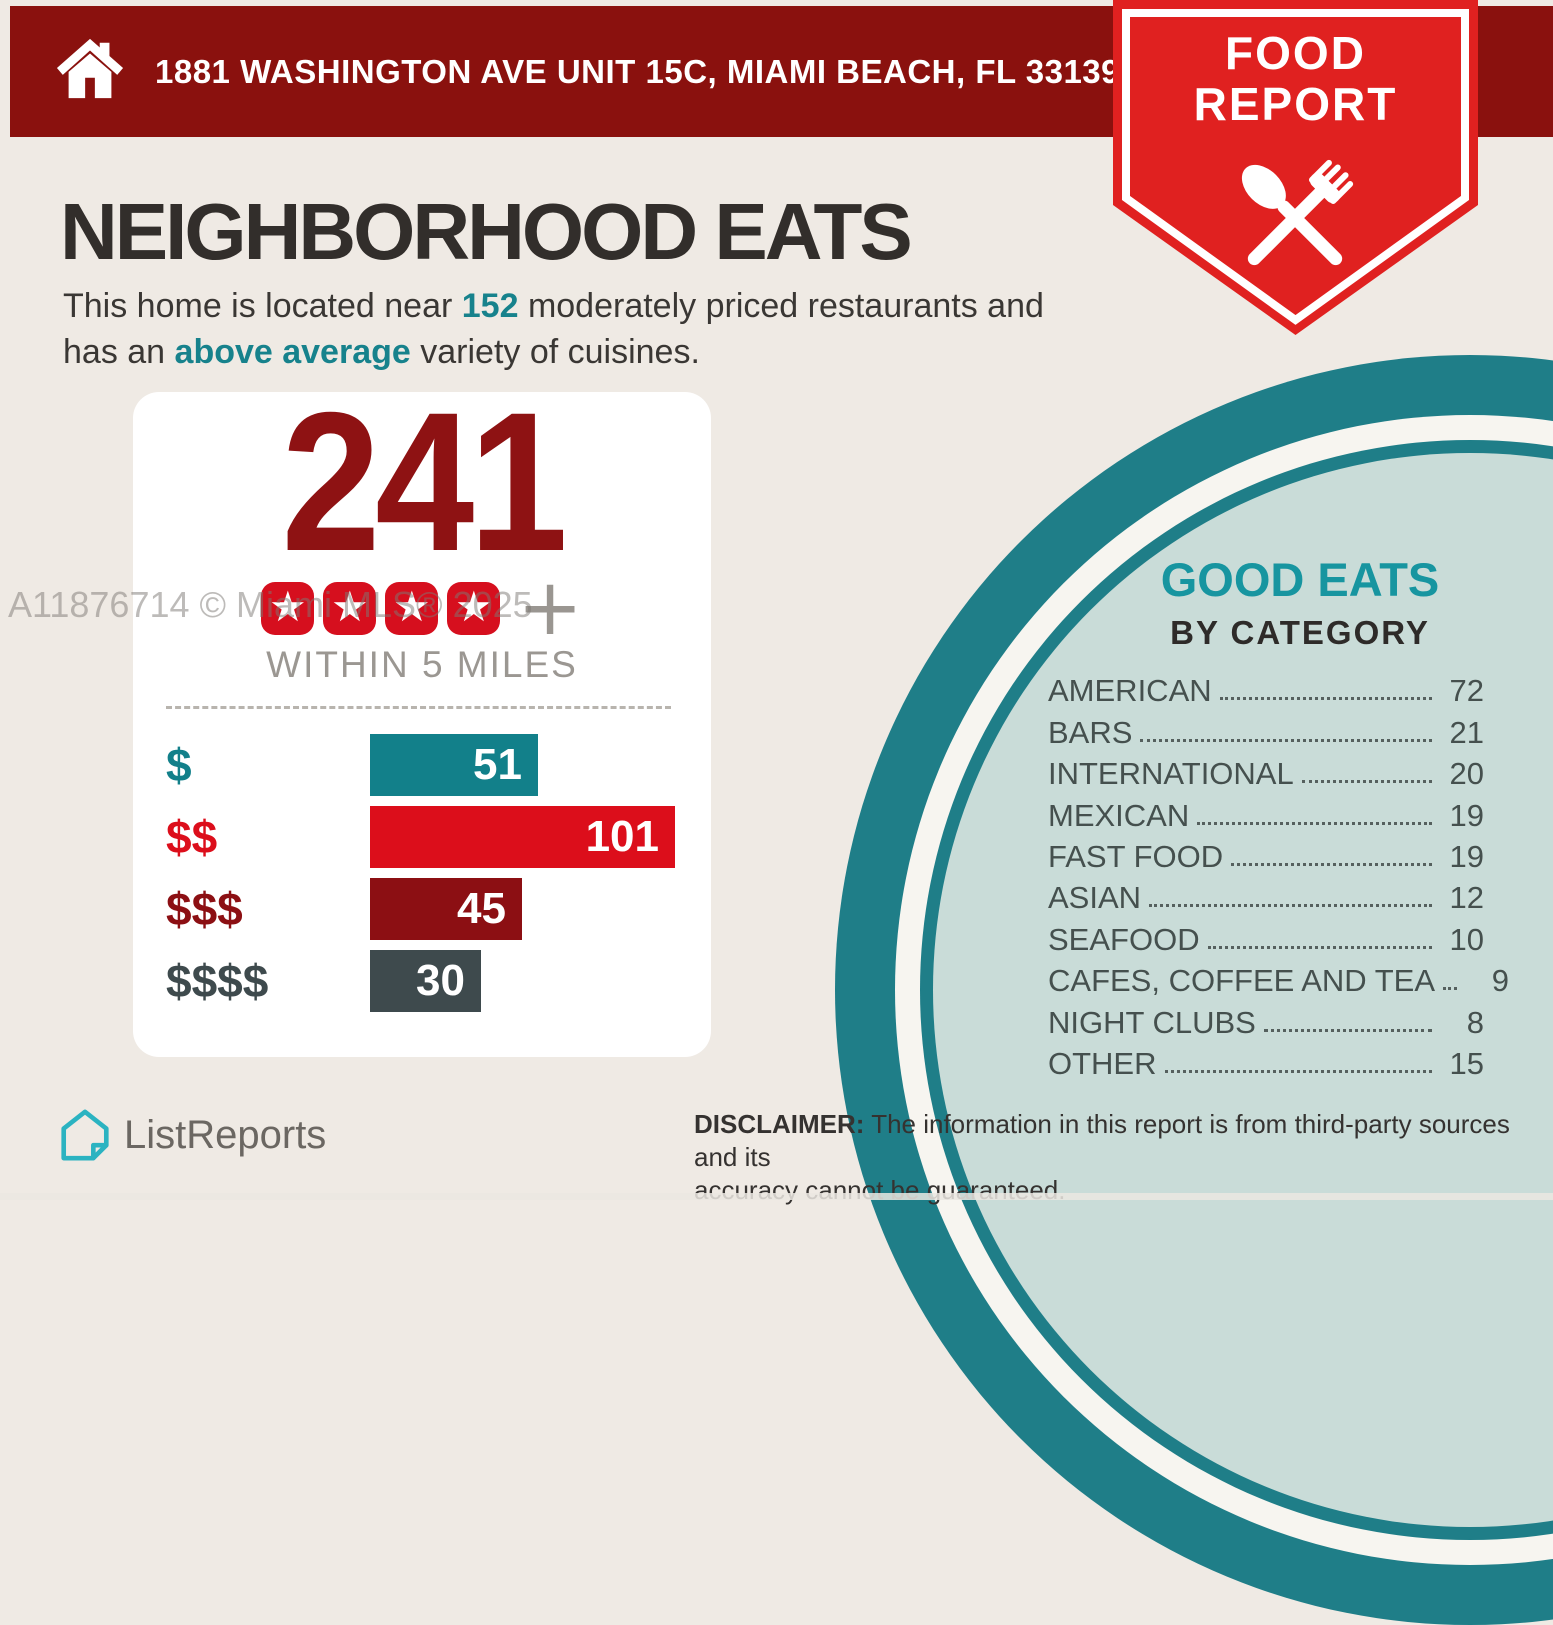  What do you see at coordinates (225, 1134) in the screenshot?
I see `listreports-brand-name: ListReports` at bounding box center [225, 1134].